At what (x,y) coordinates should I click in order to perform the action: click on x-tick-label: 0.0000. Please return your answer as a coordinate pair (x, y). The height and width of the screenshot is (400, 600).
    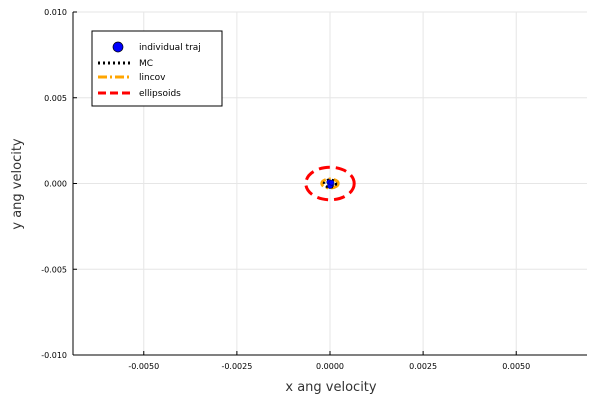
    Looking at the image, I should click on (330, 366).